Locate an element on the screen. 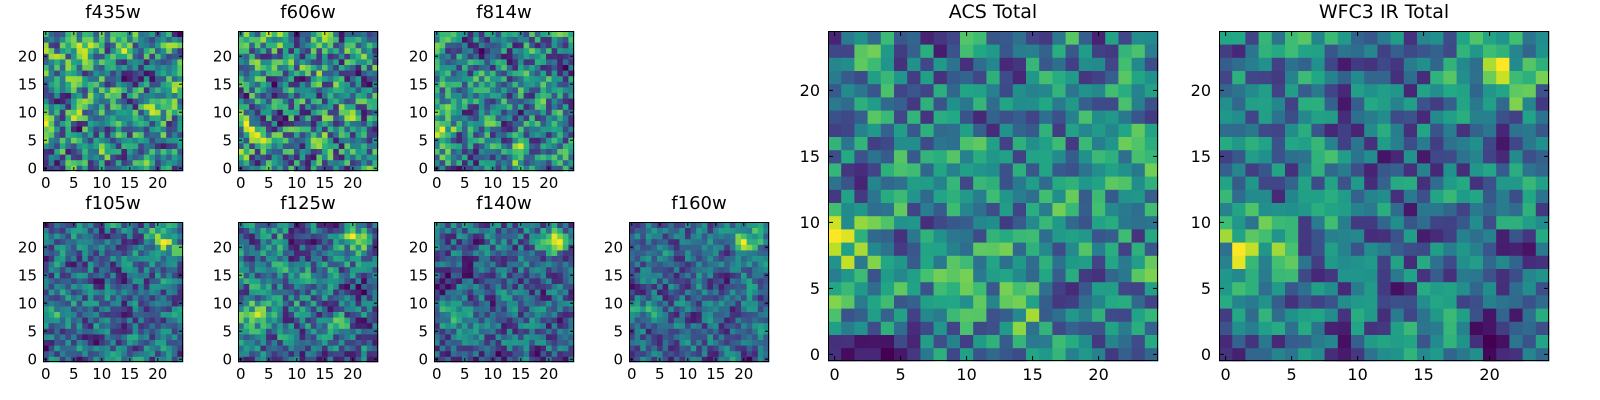 The width and height of the screenshot is (1600, 400). y-tick-label: 0 is located at coordinates (423, 359).